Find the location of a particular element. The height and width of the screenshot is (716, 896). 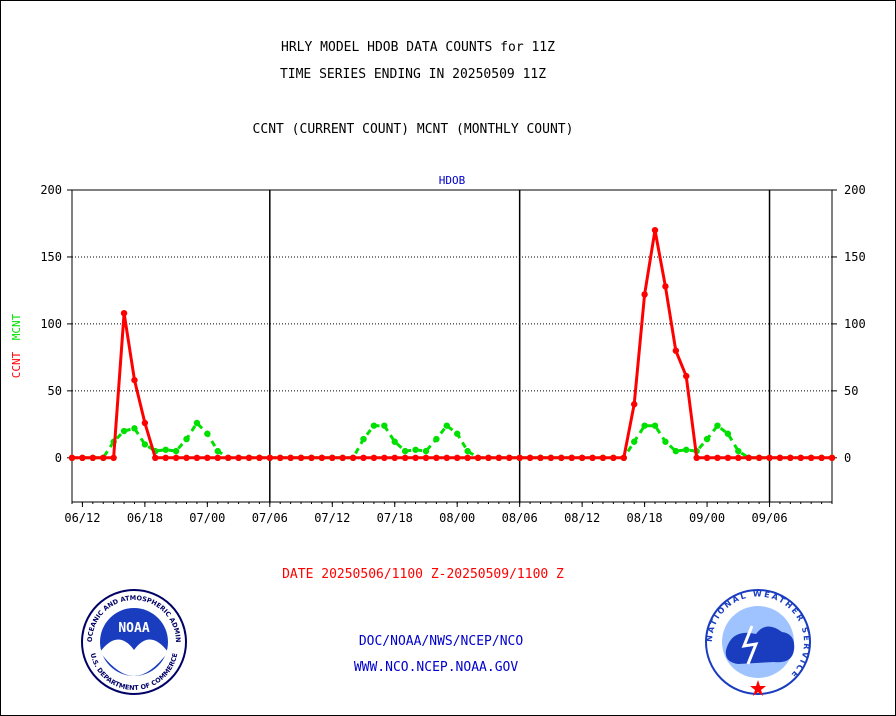

x-tick-label: 06/12 is located at coordinates (82, 518).